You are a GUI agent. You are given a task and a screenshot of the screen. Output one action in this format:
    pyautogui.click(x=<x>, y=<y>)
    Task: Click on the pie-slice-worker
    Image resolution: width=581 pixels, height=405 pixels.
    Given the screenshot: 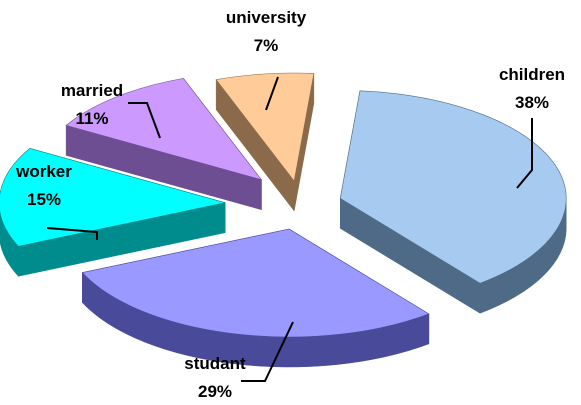 What is the action you would take?
    pyautogui.click(x=113, y=212)
    